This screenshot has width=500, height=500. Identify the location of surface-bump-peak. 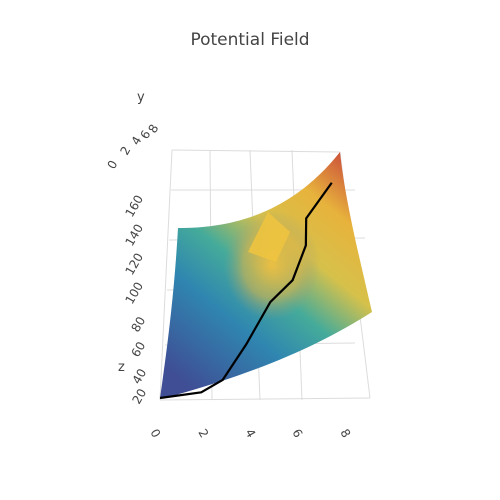
(269, 237).